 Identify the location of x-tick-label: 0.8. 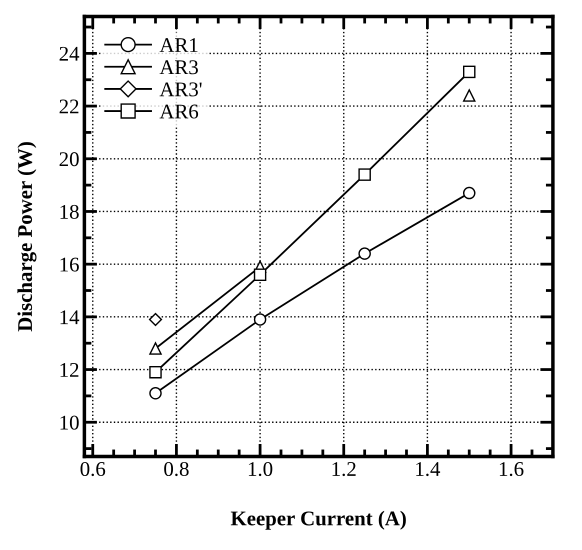
(176, 469).